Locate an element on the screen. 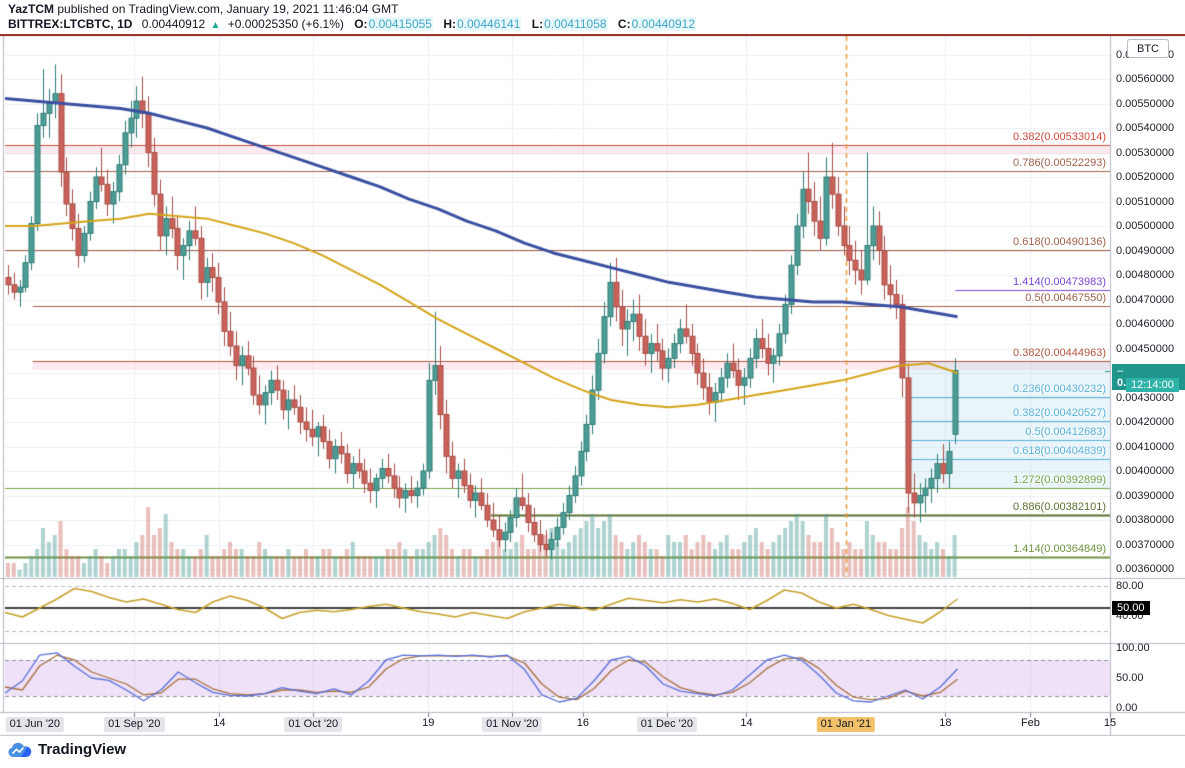 The width and height of the screenshot is (1185, 768). fib-level-label: 0.382(0.00420527) is located at coordinates (1059, 412).